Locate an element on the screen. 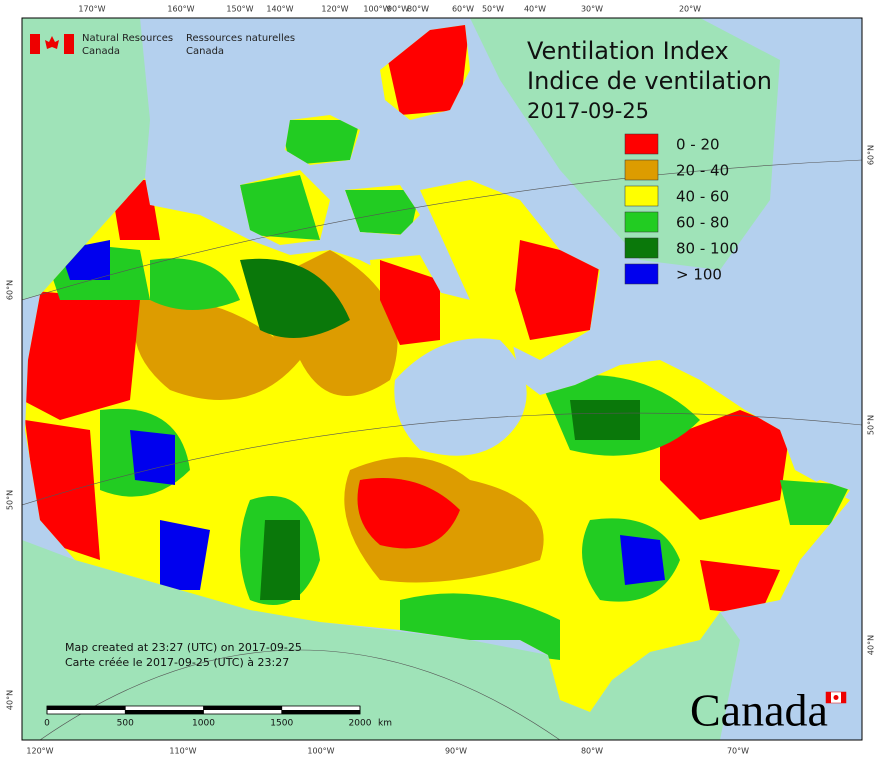  graticule-label: 110°W is located at coordinates (182, 751).